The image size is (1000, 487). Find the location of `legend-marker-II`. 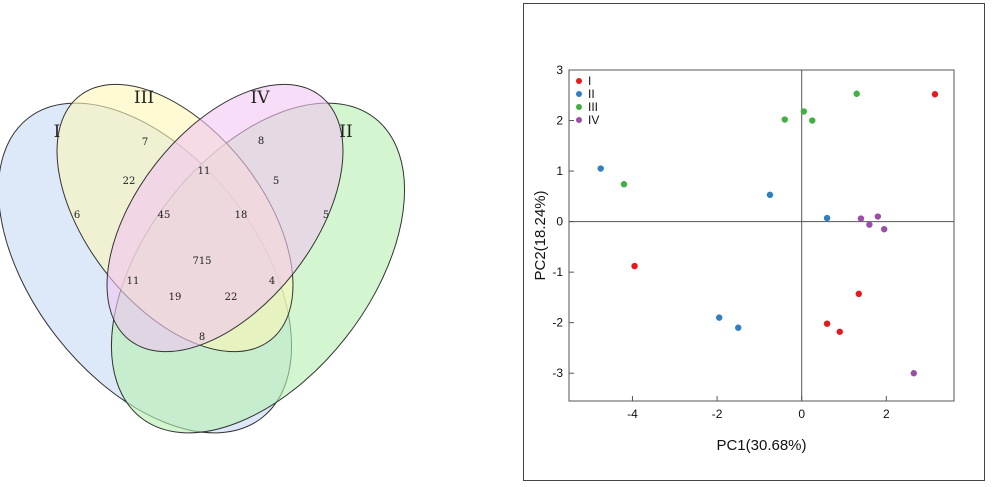

legend-marker-II is located at coordinates (579, 94).